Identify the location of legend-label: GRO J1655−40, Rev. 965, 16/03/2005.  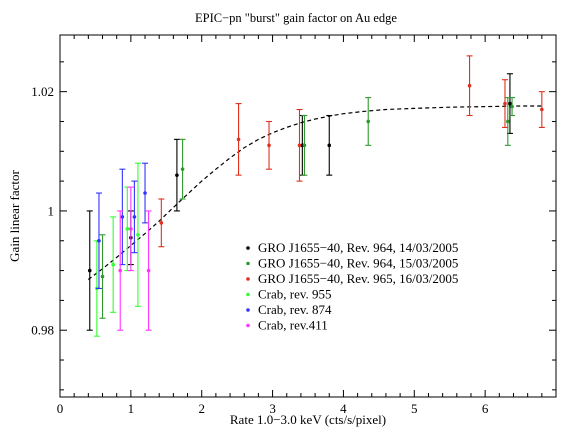
(358, 278).